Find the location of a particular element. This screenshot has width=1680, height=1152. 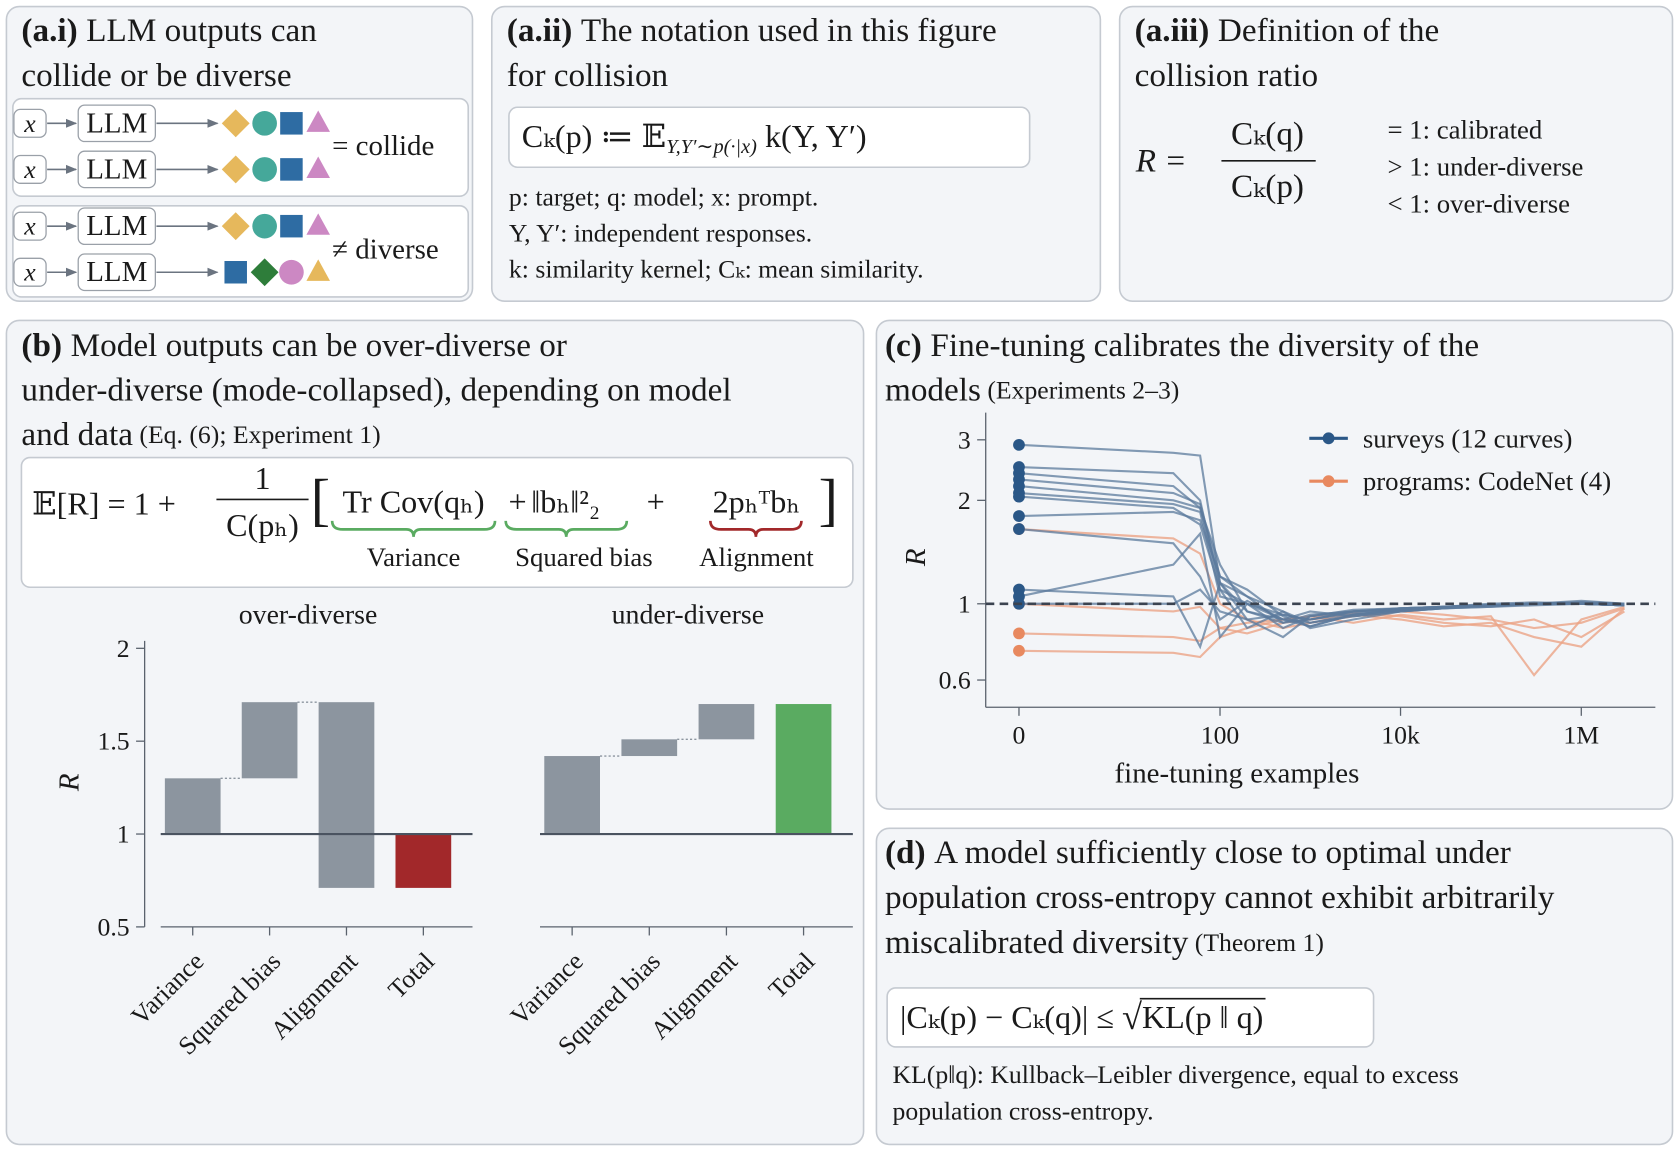

fraction-denominator: Cₖ(p) is located at coordinates (1267, 186).